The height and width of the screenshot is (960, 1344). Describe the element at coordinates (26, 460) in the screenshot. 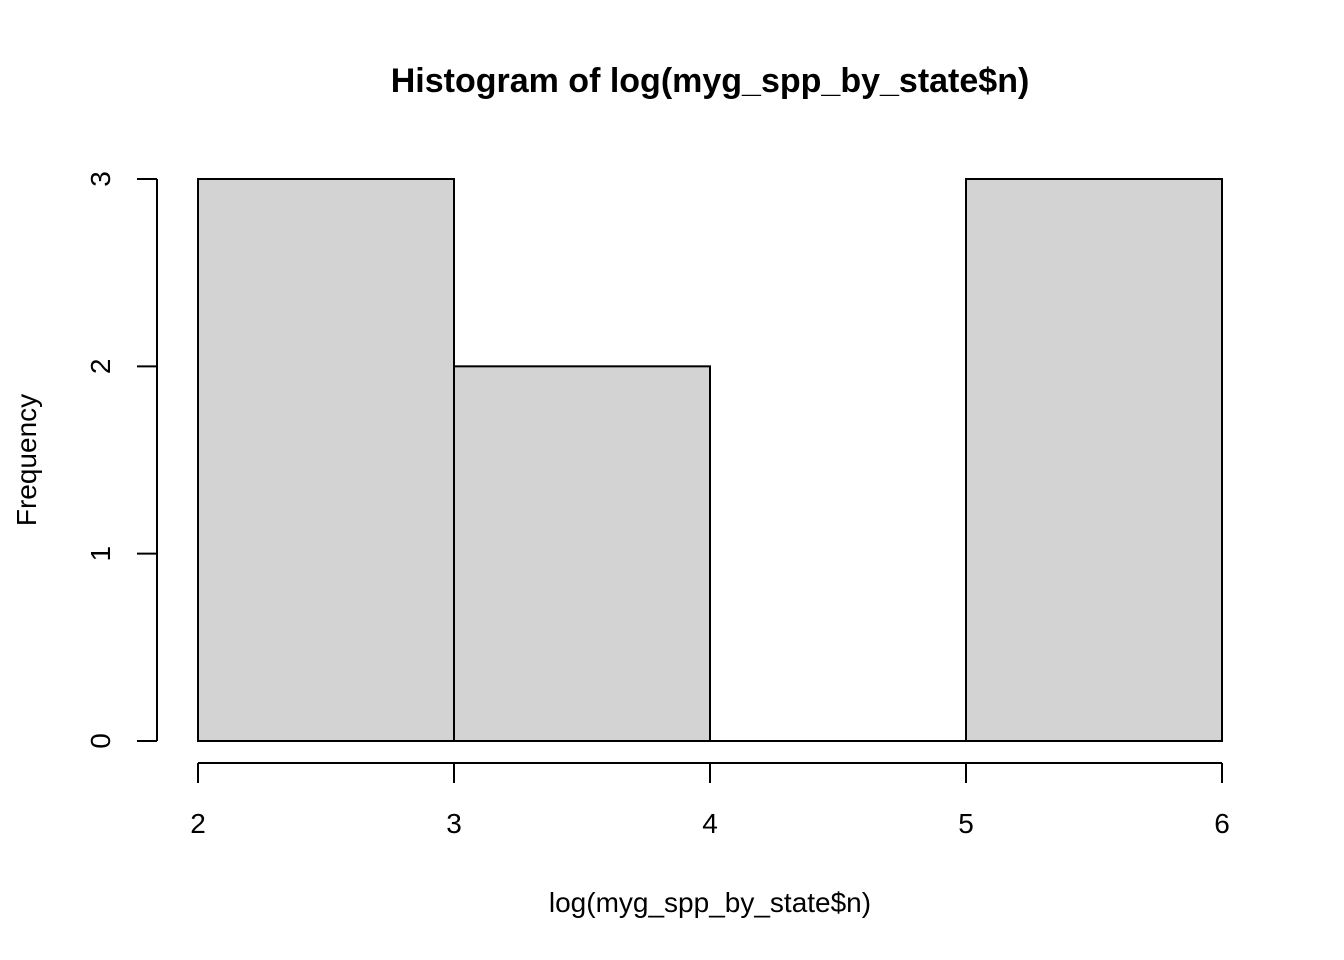

I see `y-axis-label: Frequency` at that location.